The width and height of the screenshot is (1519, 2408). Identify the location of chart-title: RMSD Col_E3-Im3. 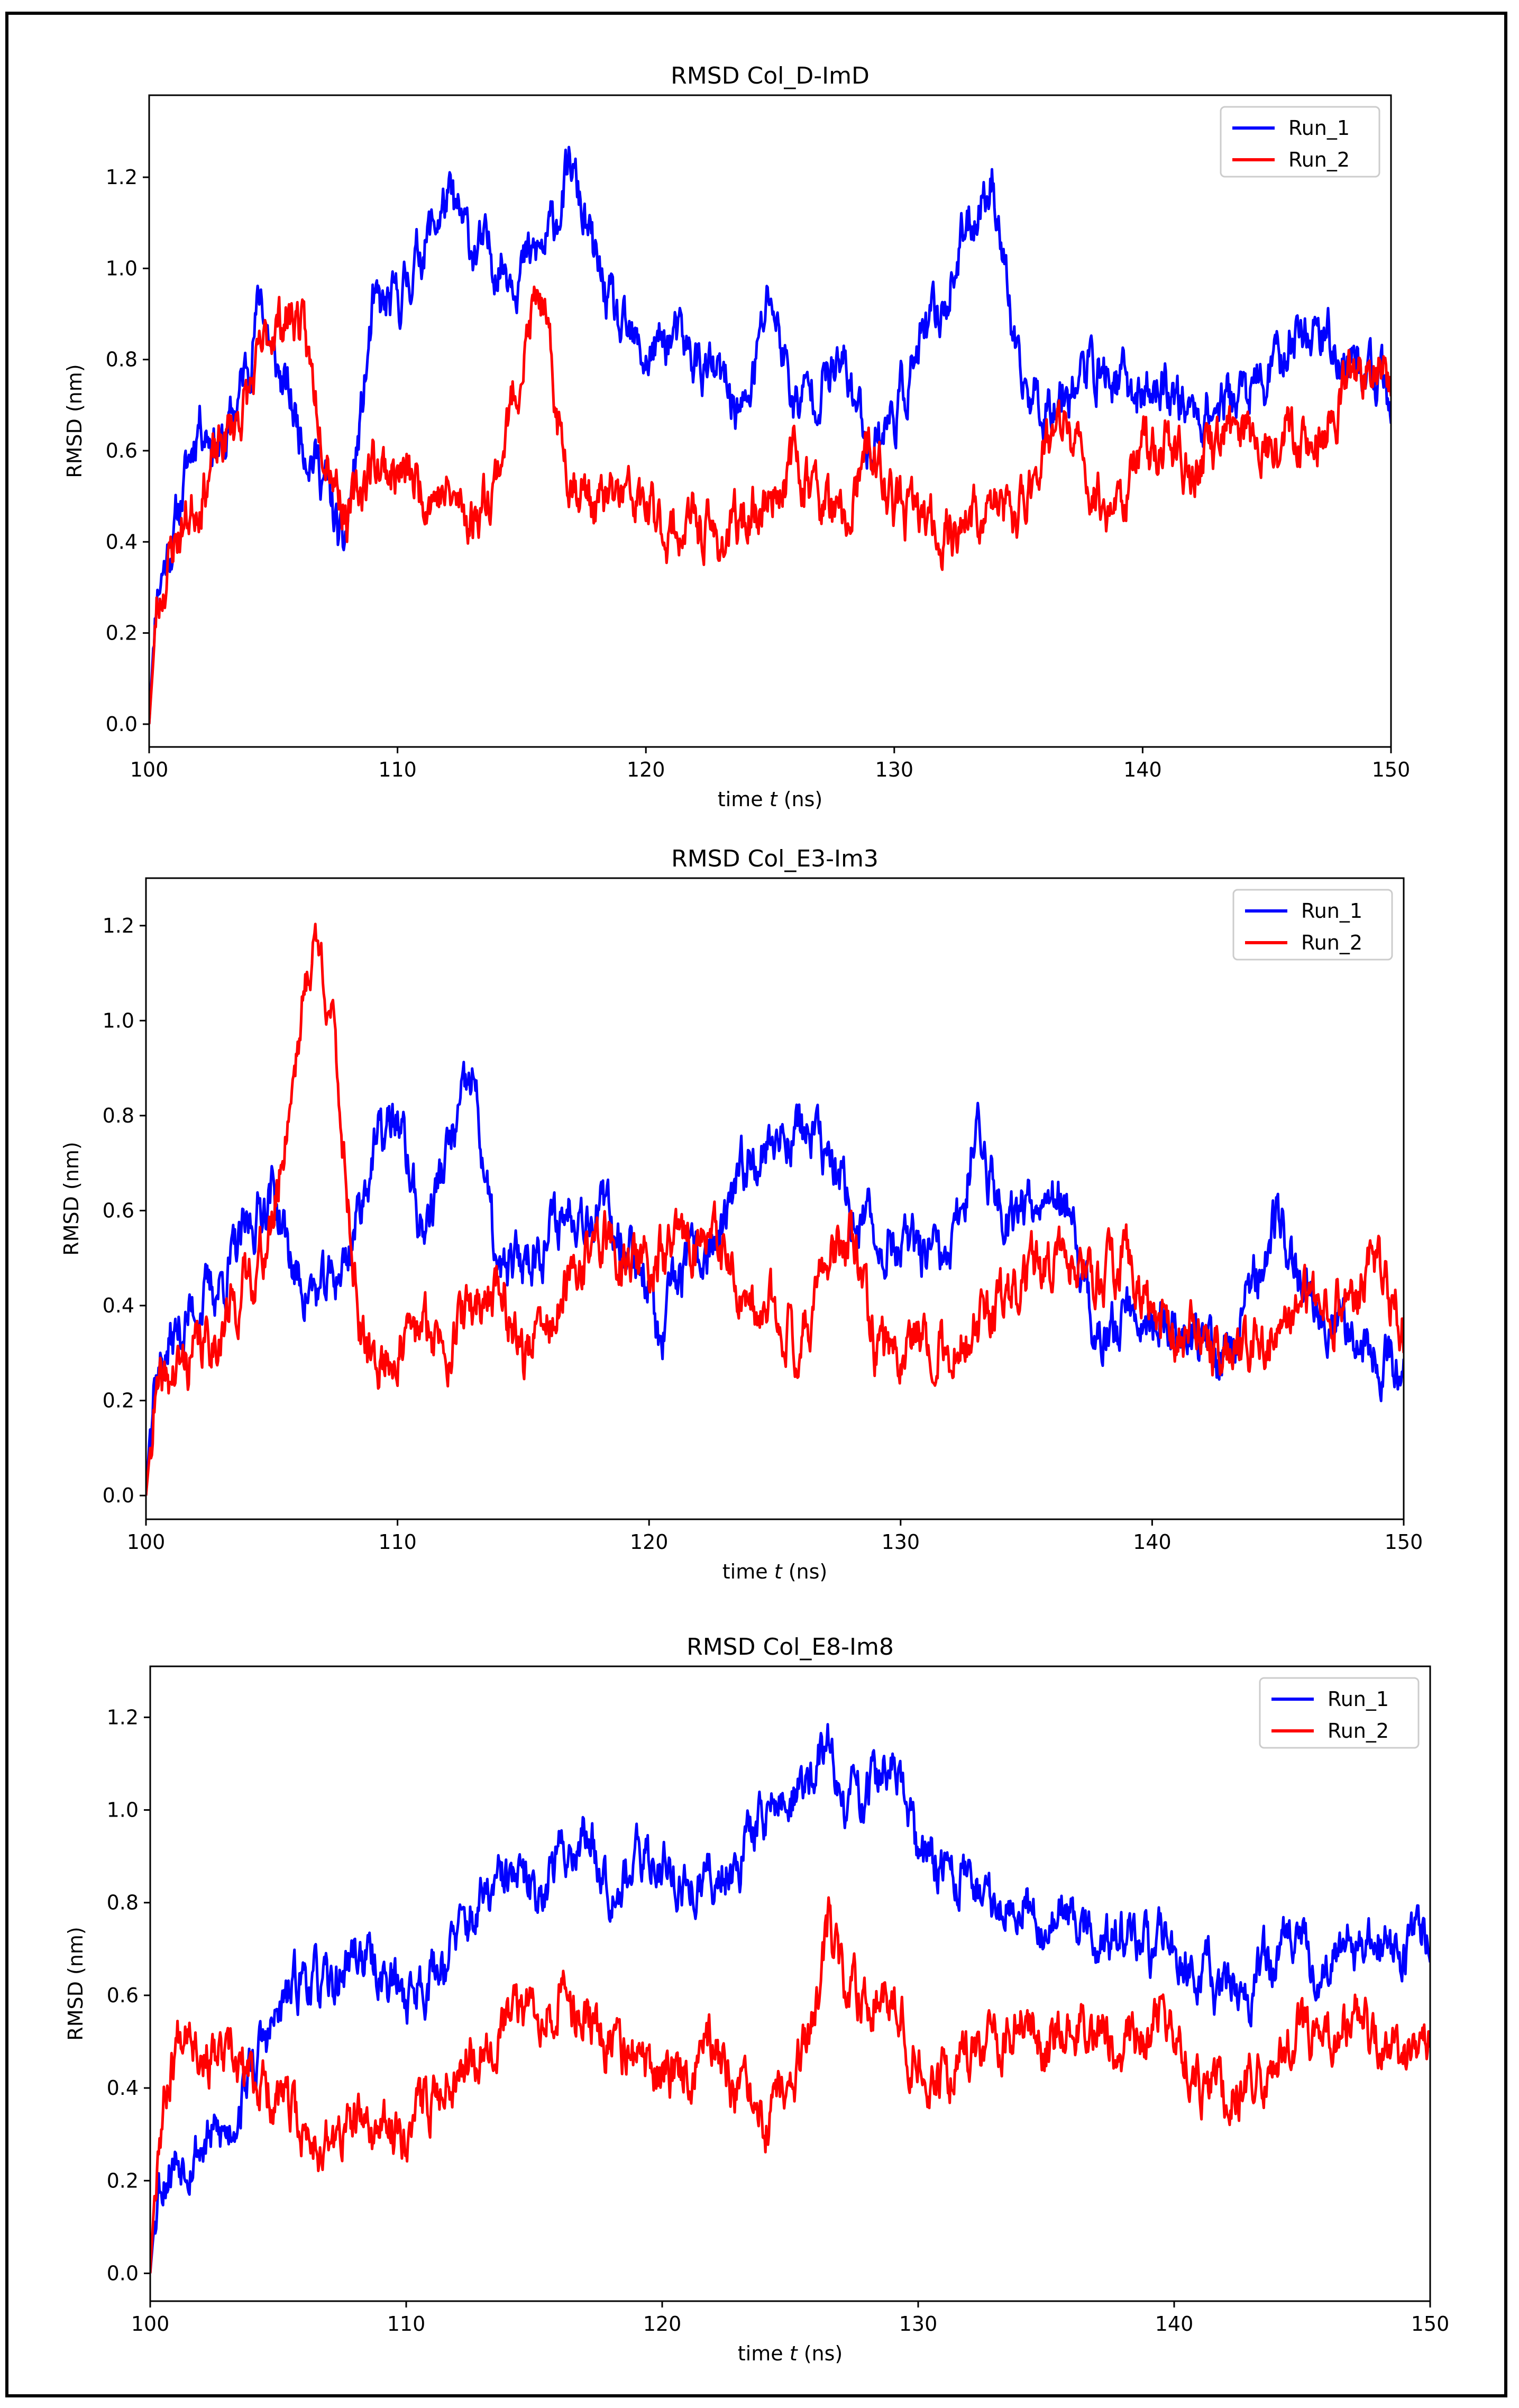
(775, 858).